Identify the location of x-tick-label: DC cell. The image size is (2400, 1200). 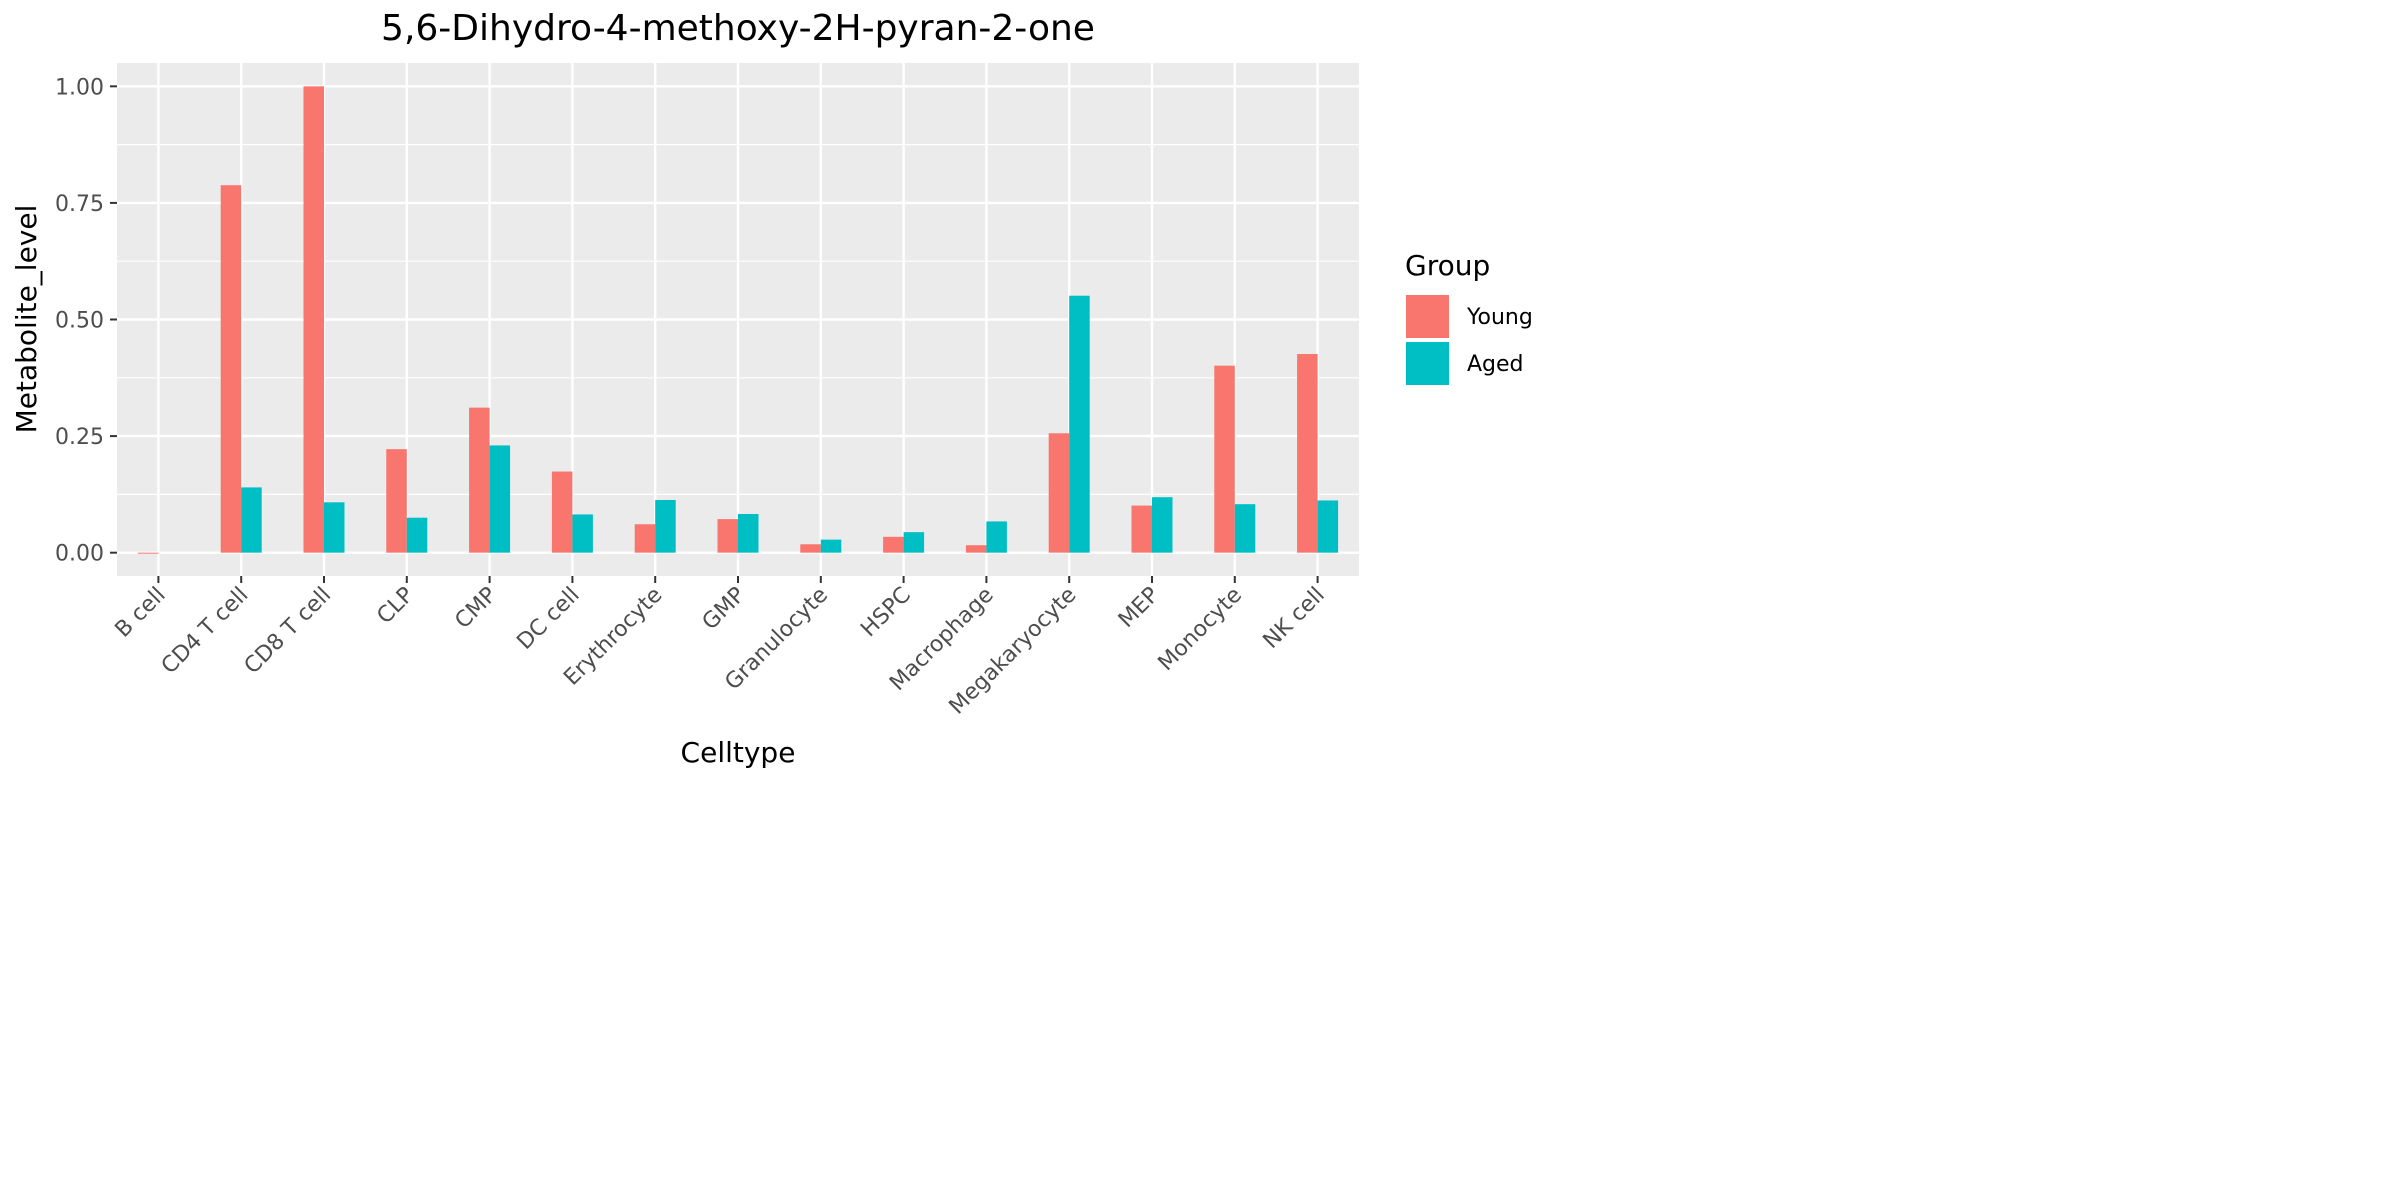
(548, 619).